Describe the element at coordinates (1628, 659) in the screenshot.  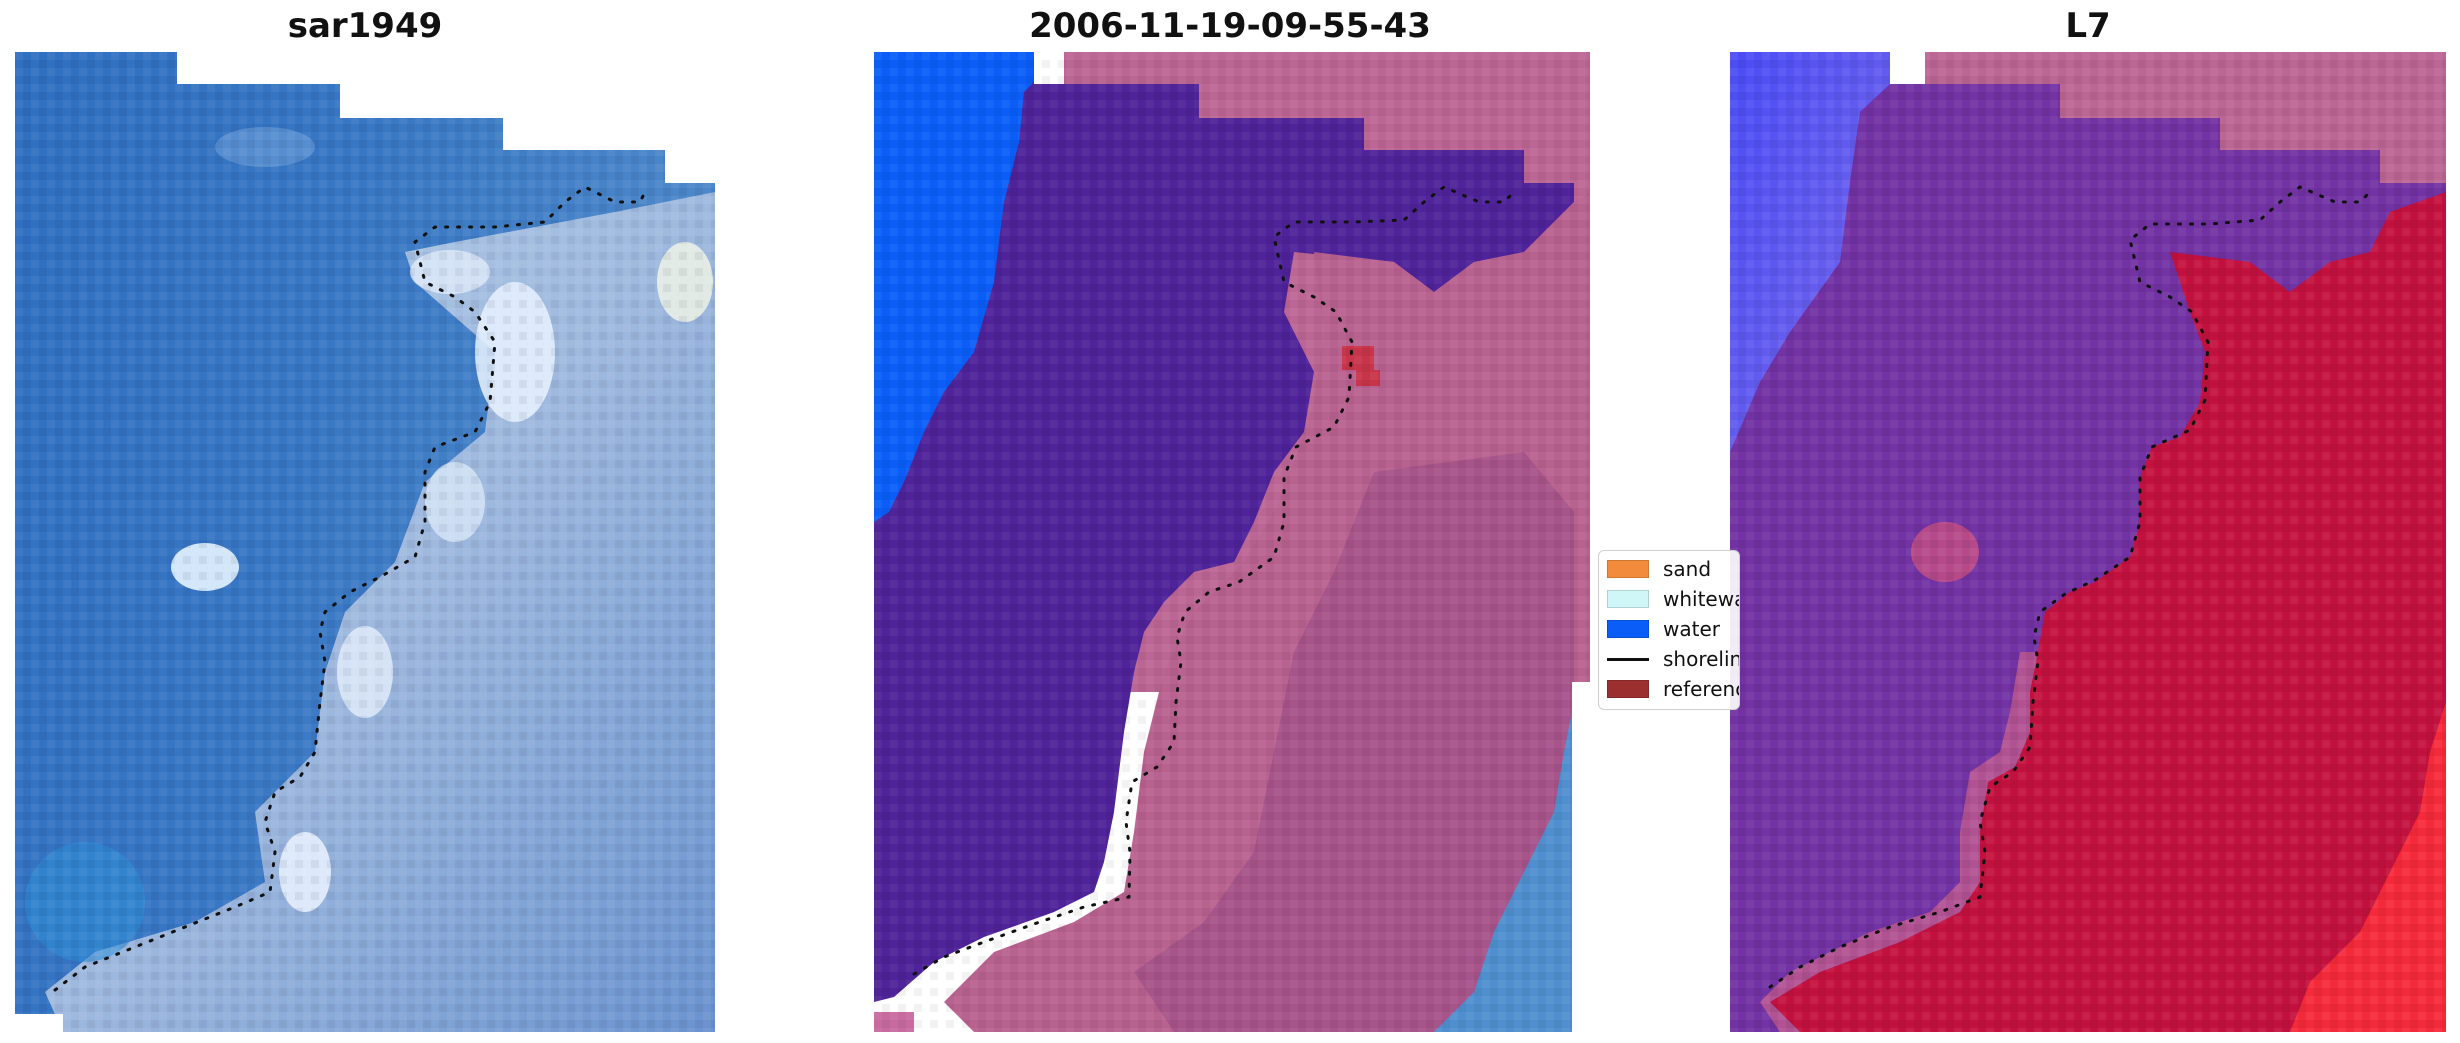
I see `shoreline-line-icon` at that location.